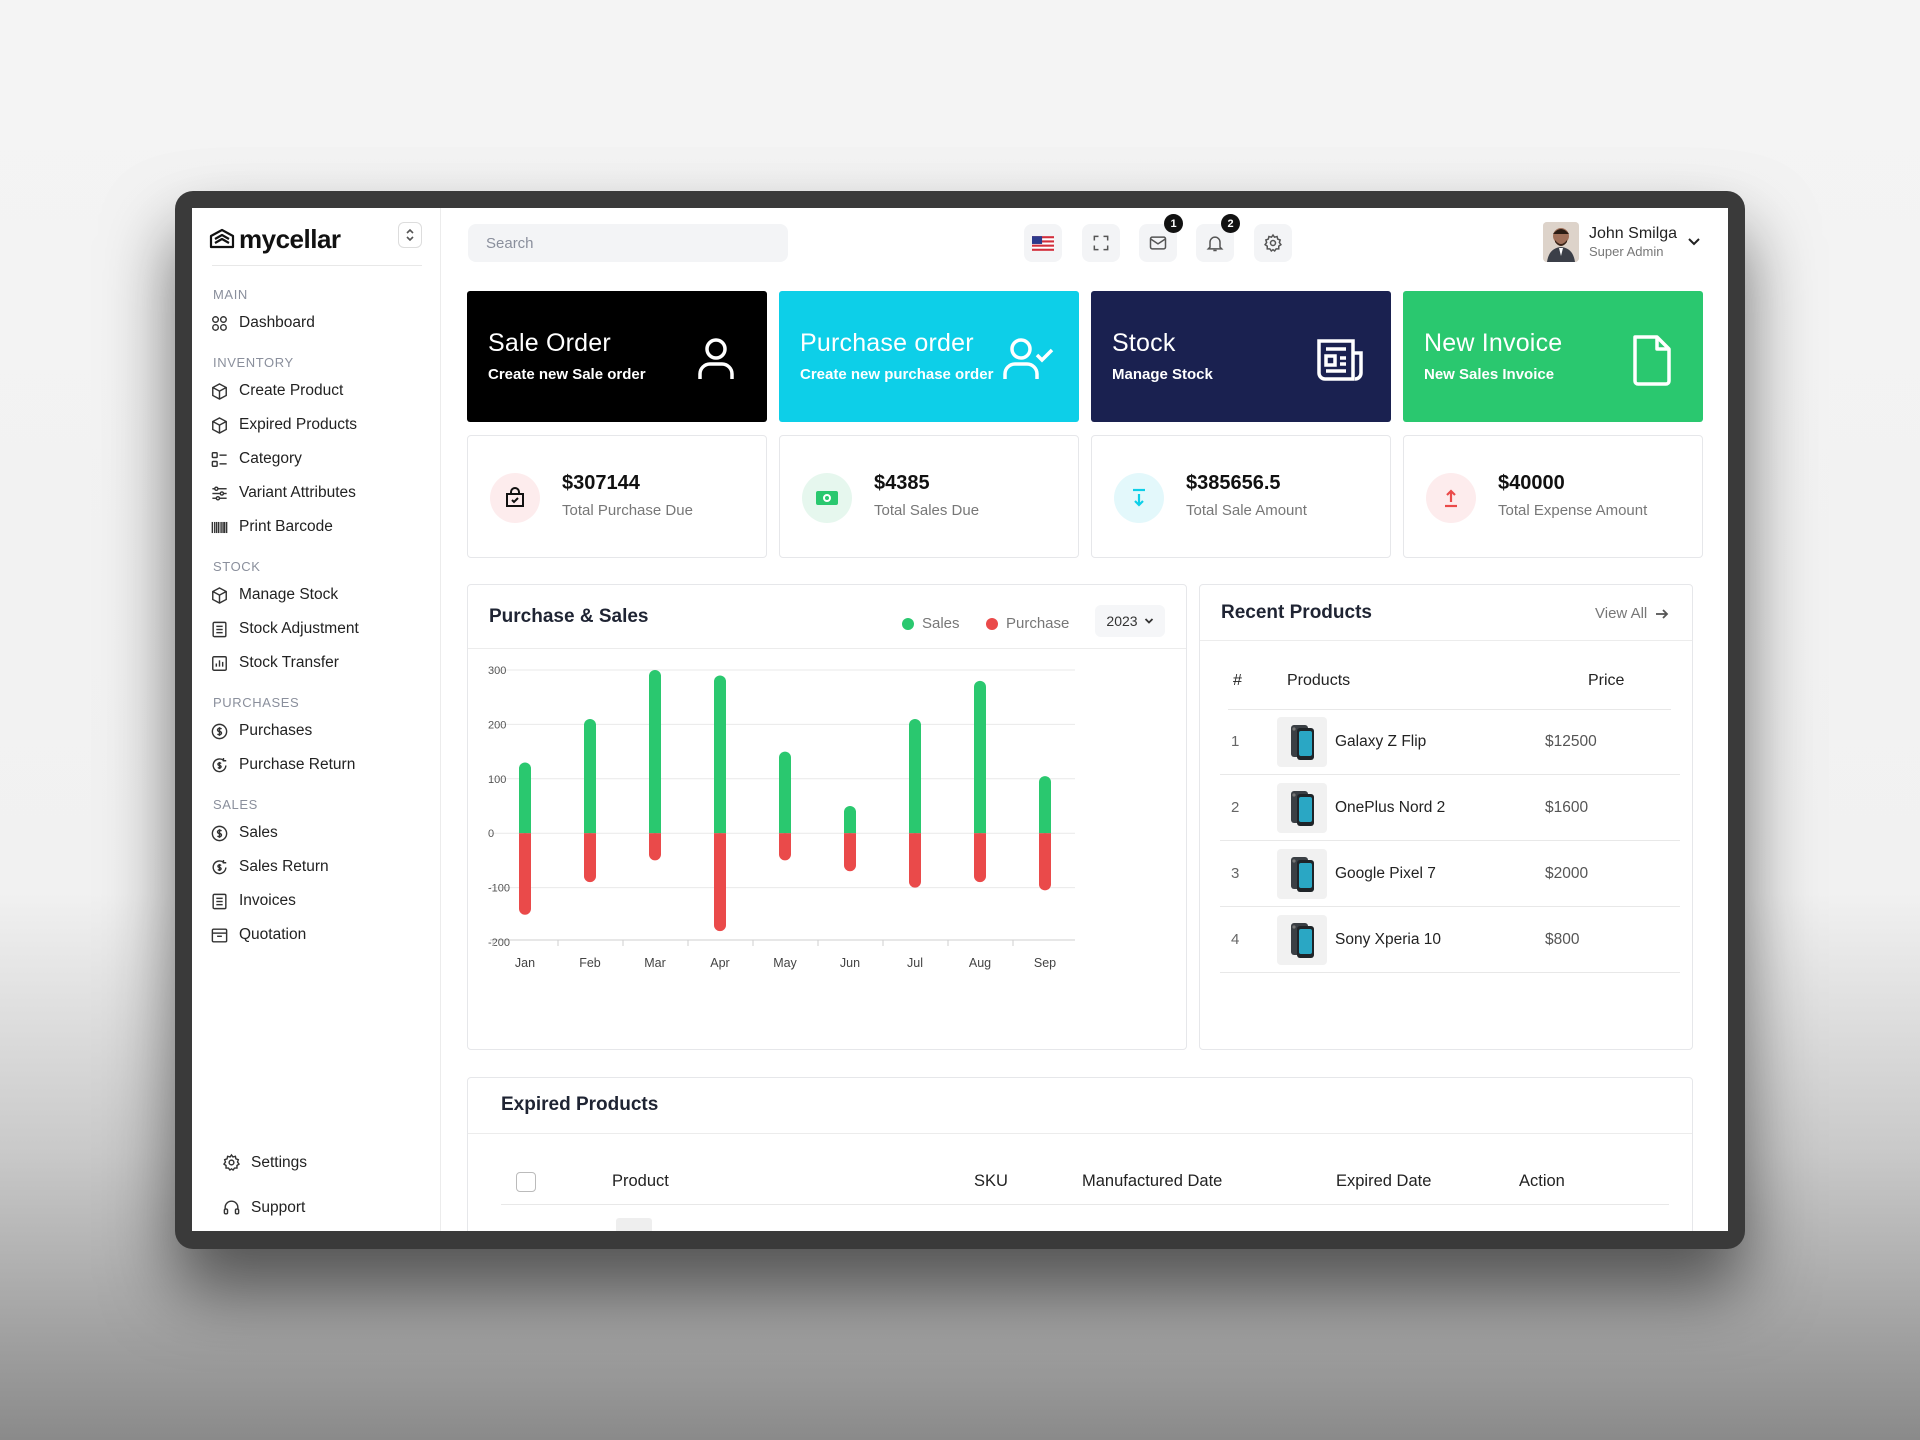  I want to click on card-subtitle: New Sales Invoice, so click(1489, 374).